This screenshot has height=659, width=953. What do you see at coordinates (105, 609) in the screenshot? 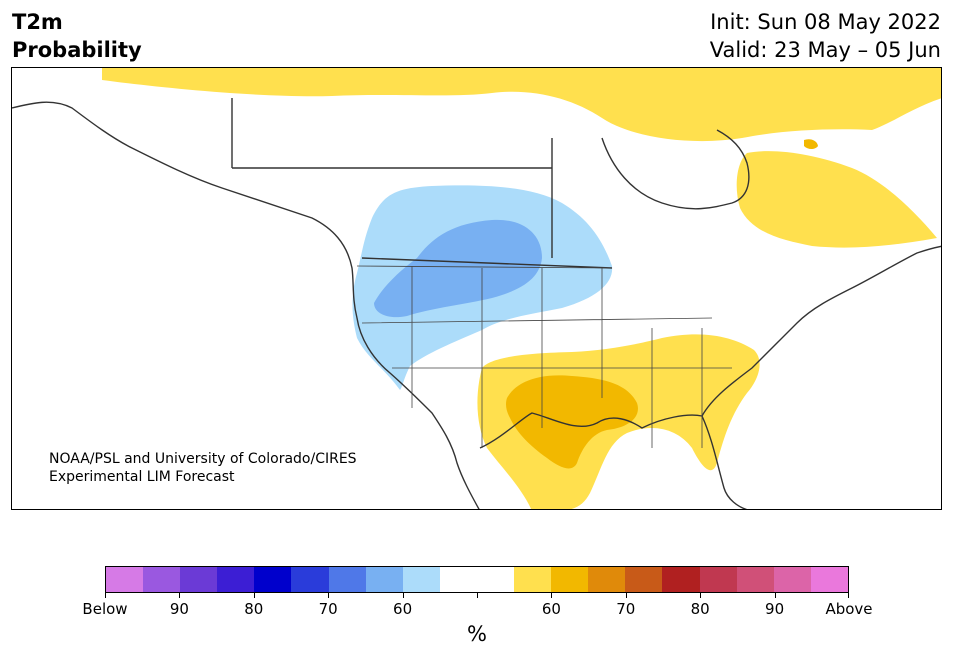
I see `colorbar-label-0: Below` at bounding box center [105, 609].